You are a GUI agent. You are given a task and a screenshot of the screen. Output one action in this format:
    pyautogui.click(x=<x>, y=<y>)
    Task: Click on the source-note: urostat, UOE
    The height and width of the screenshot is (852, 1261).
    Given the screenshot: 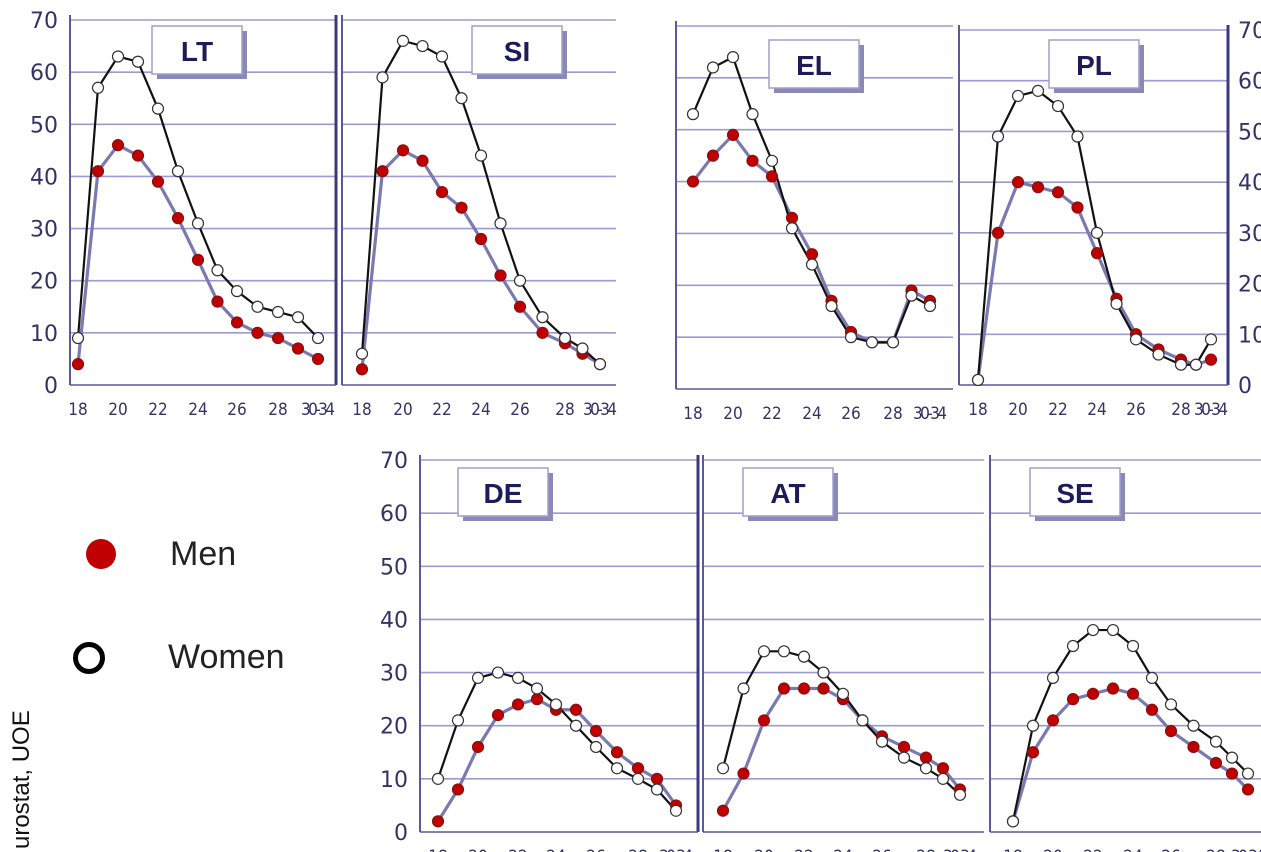 What is the action you would take?
    pyautogui.click(x=21, y=779)
    